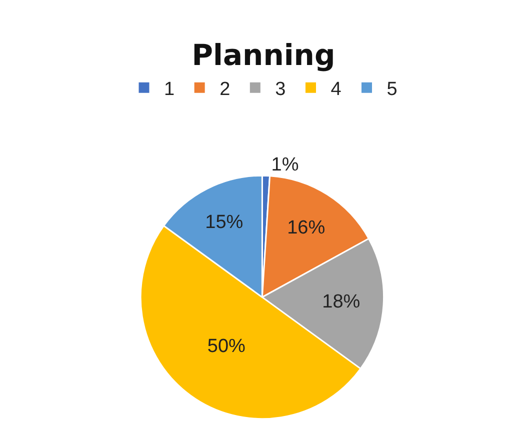 This screenshot has width=527, height=439. I want to click on legend-label: 4, so click(336, 89).